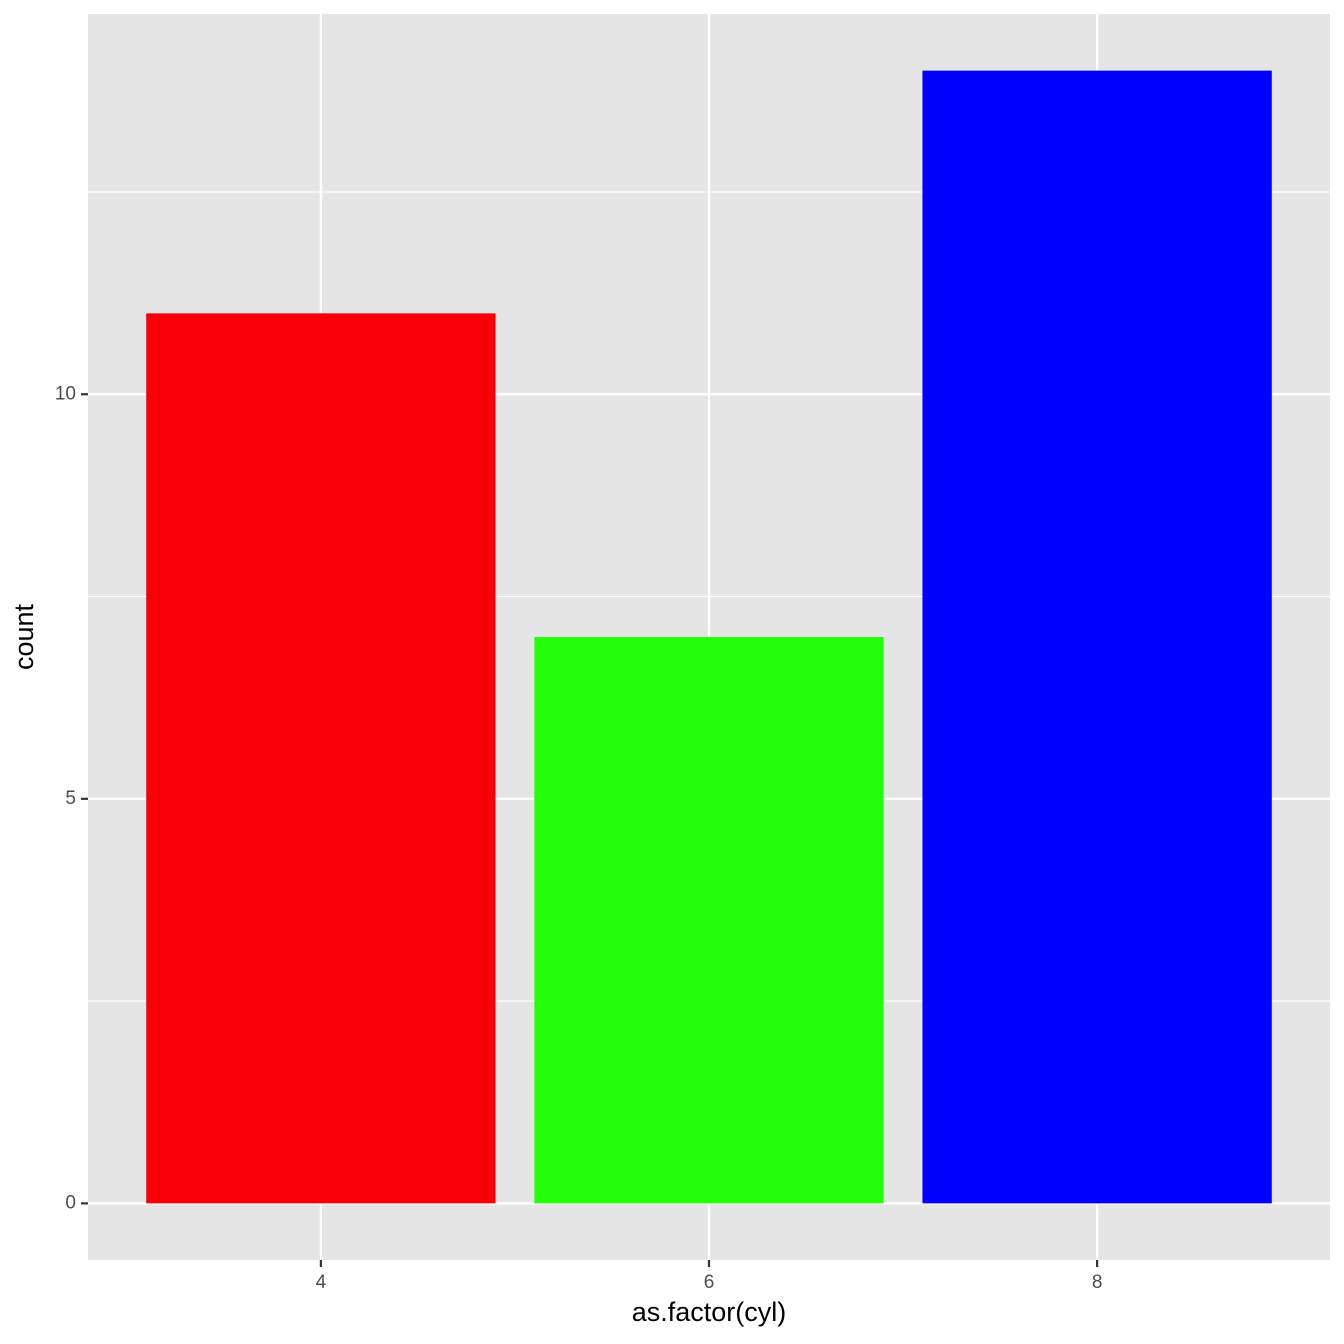 The width and height of the screenshot is (1344, 1344). Describe the element at coordinates (709, 1282) in the screenshot. I see `x-tick-label: 6` at that location.